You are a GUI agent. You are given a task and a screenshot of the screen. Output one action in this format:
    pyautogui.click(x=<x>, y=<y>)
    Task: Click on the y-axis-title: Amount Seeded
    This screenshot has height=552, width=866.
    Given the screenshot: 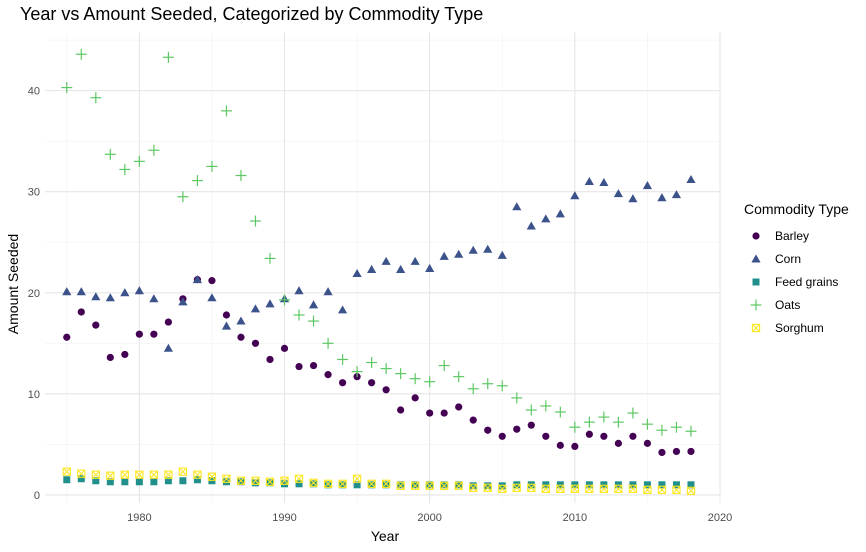 What is the action you would take?
    pyautogui.click(x=13, y=284)
    